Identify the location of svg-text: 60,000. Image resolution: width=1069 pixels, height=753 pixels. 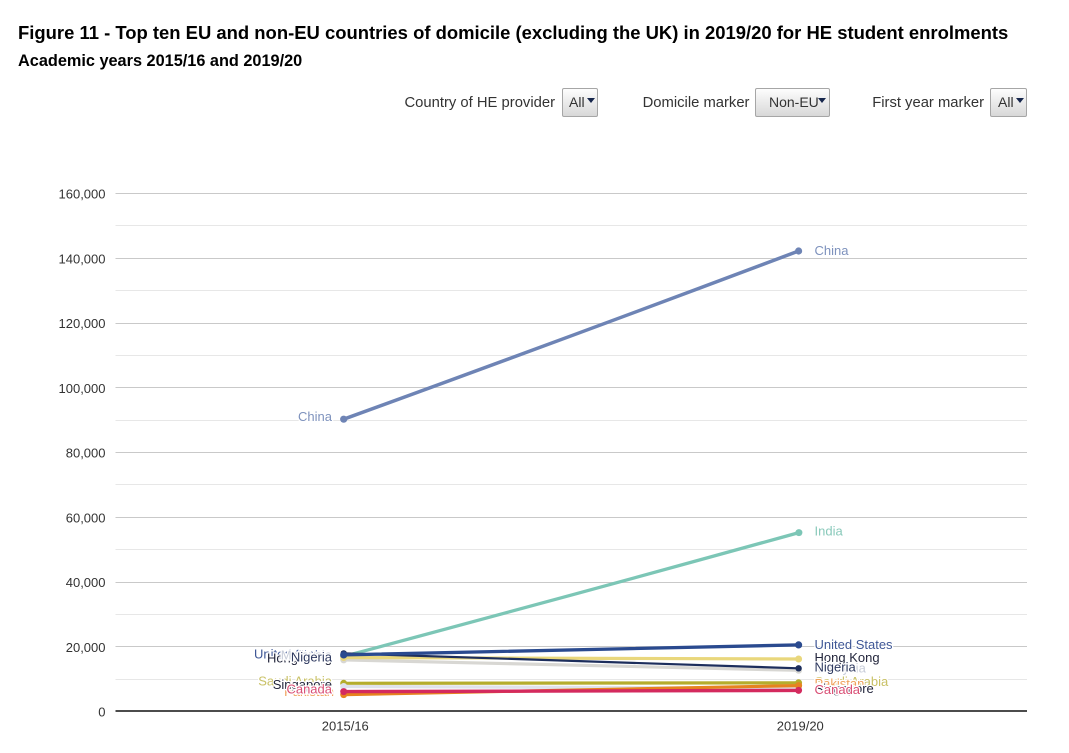
(86, 517).